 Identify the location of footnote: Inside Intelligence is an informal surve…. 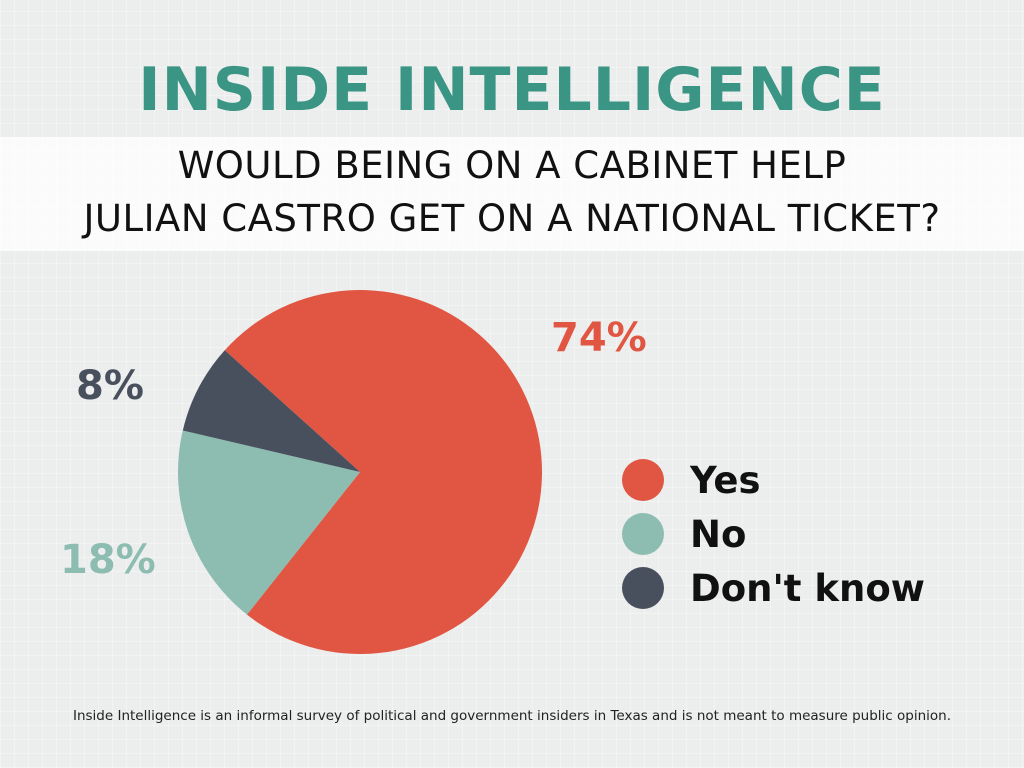
(512, 716).